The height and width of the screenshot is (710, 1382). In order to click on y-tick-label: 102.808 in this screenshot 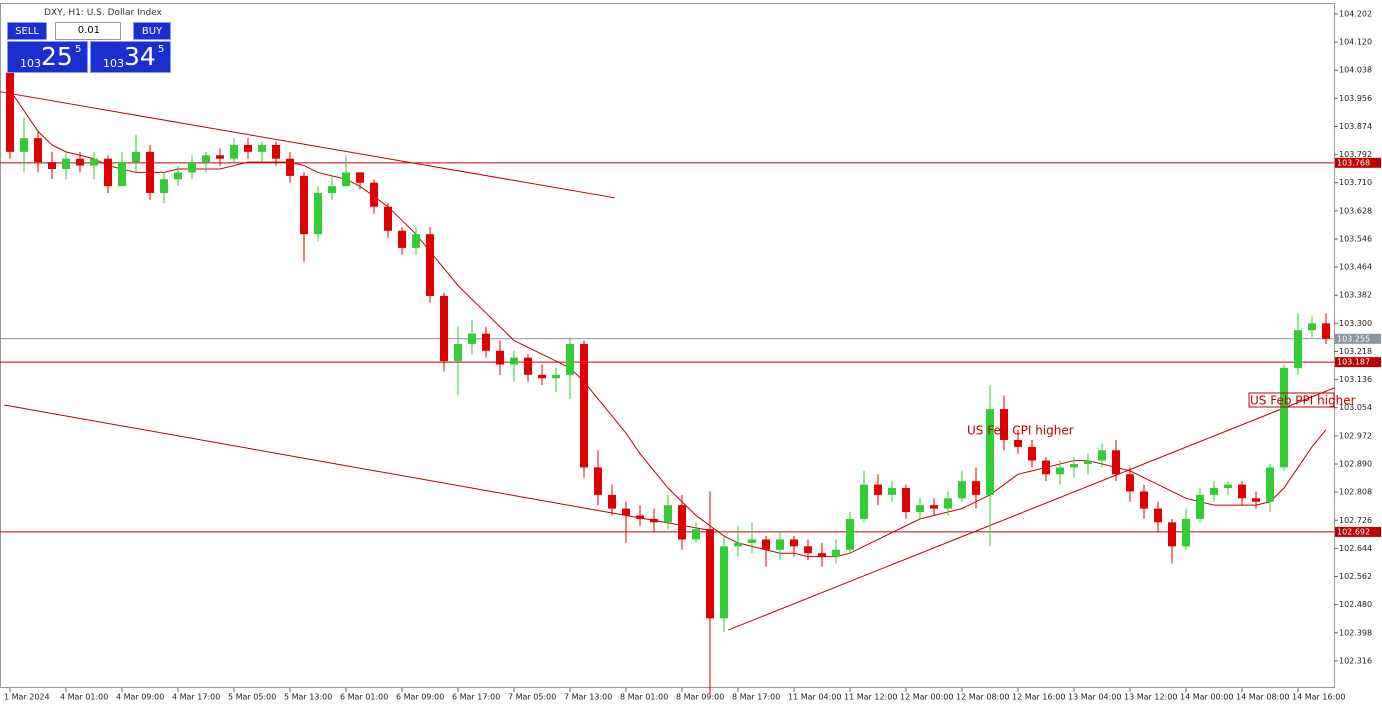, I will do `click(1355, 492)`.